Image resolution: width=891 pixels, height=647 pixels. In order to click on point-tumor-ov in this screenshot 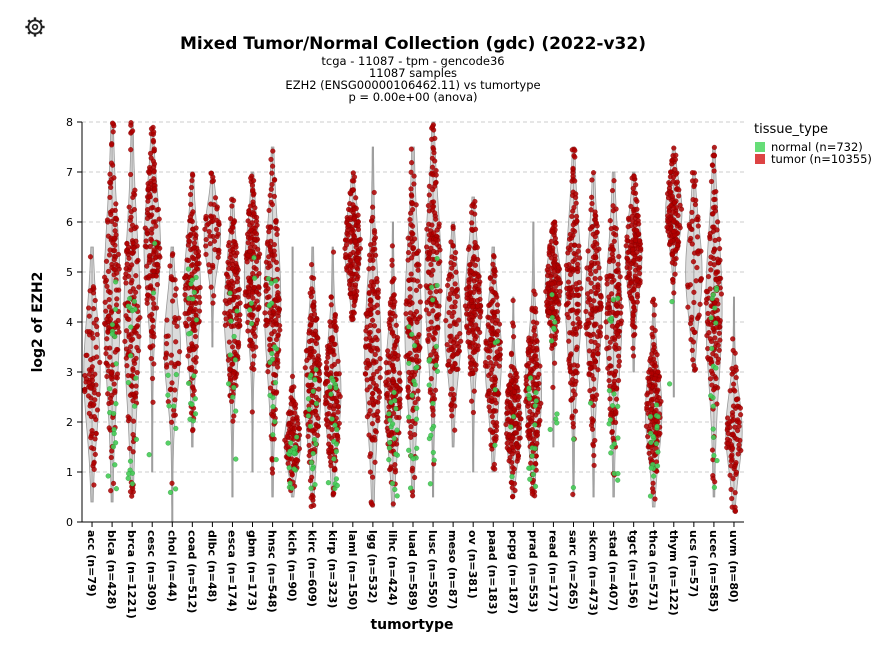, I will do `click(470, 265)`.